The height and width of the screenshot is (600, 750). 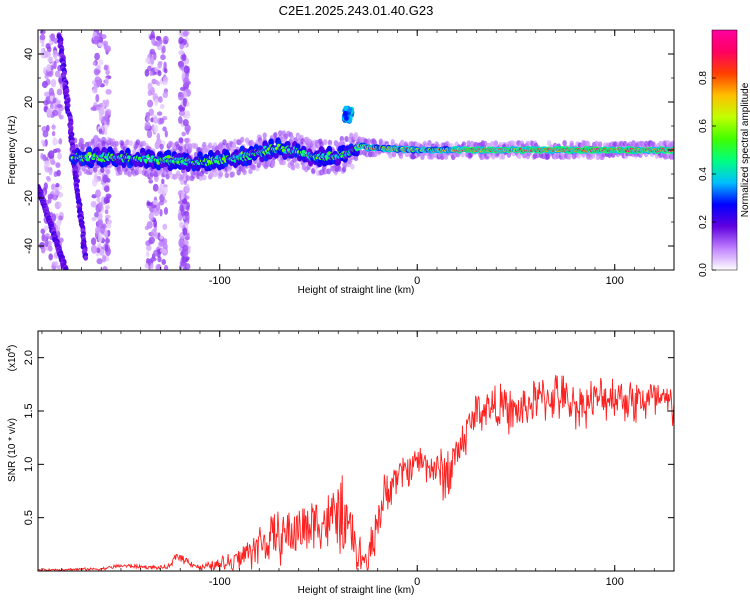 I want to click on x-tick-label: 0, so click(x=417, y=281).